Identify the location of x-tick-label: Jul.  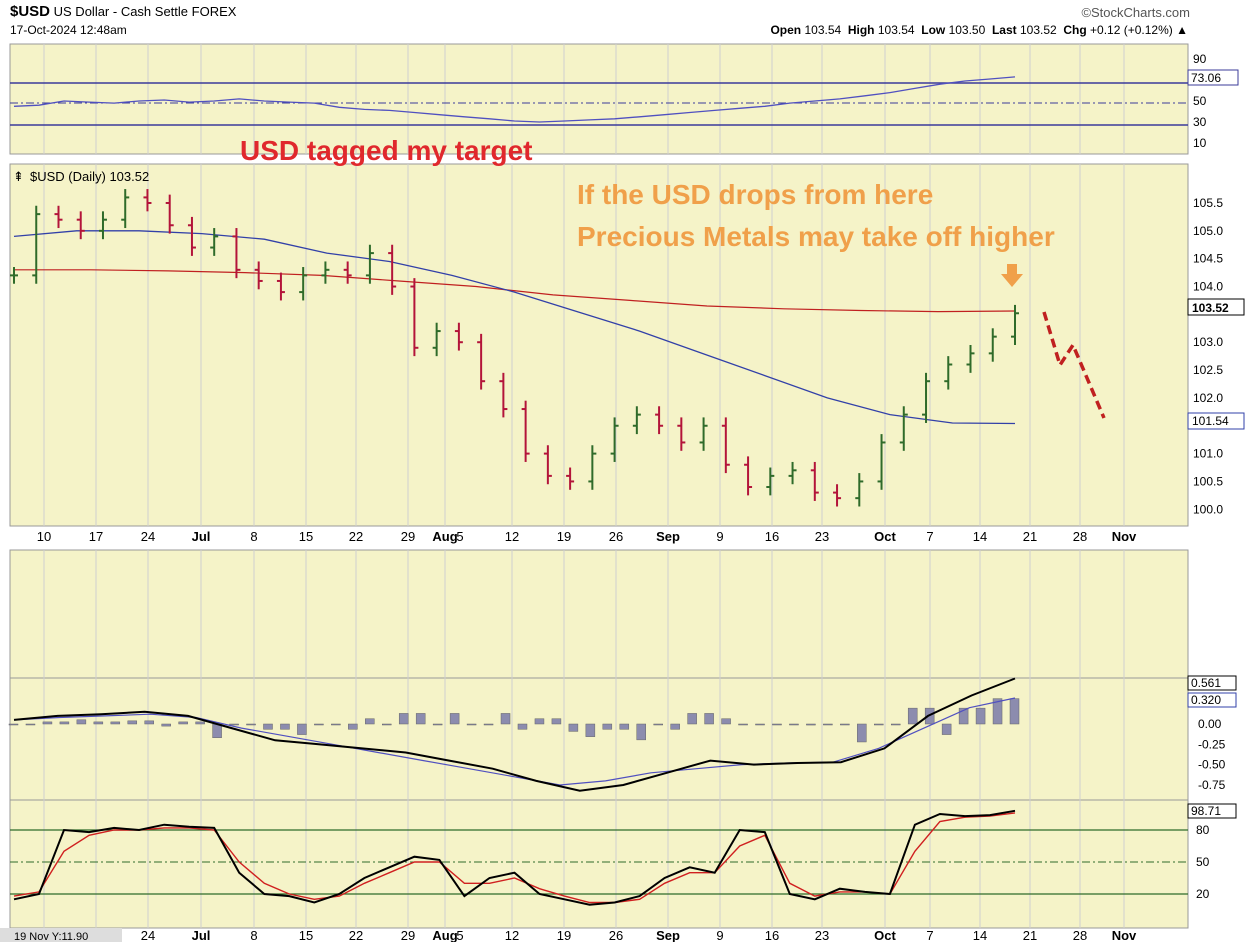
(201, 536).